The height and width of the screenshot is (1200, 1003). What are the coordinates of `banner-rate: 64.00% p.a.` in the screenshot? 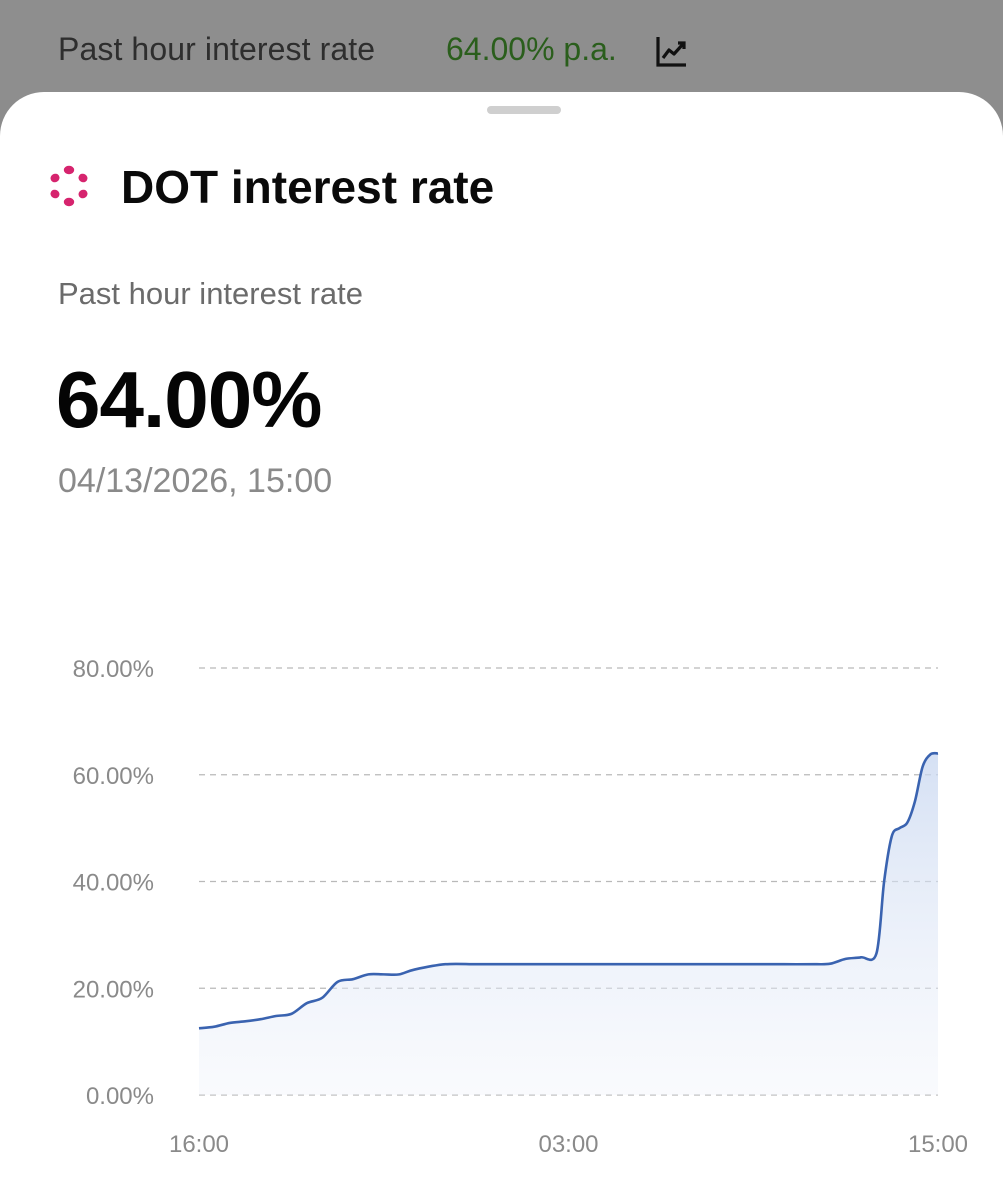 It's located at (531, 49).